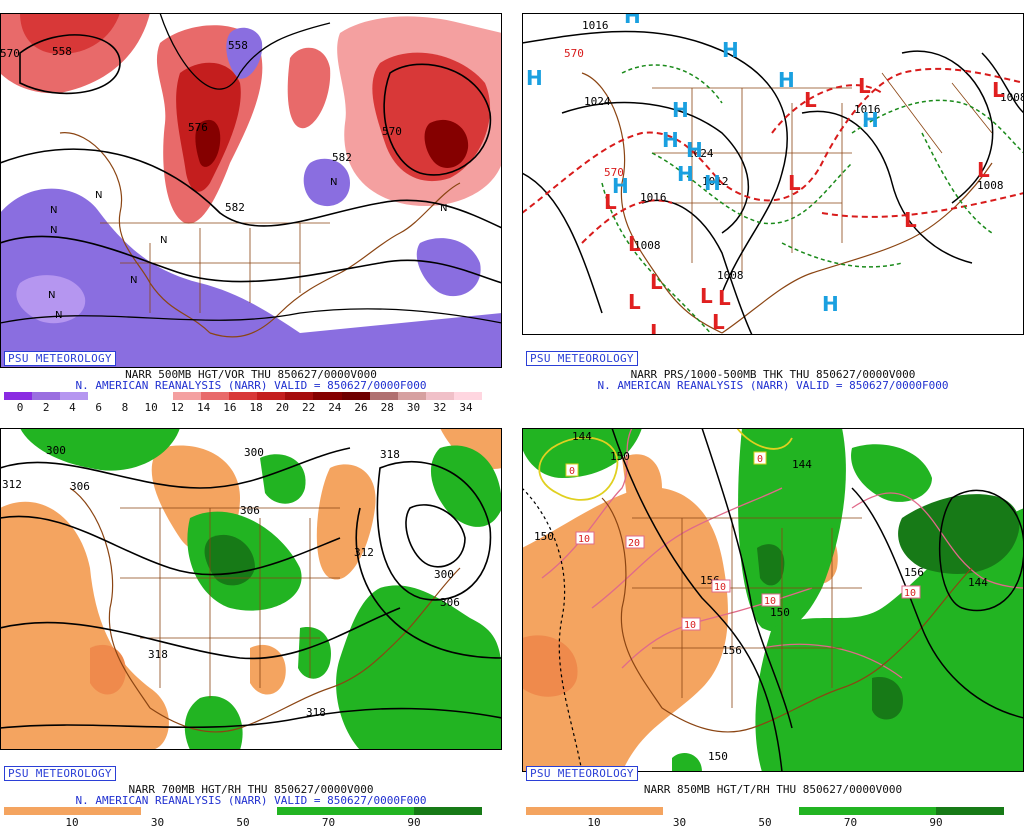 This screenshot has width=1024, height=832. I want to click on scale-tick-label: 28, so click(387, 407).